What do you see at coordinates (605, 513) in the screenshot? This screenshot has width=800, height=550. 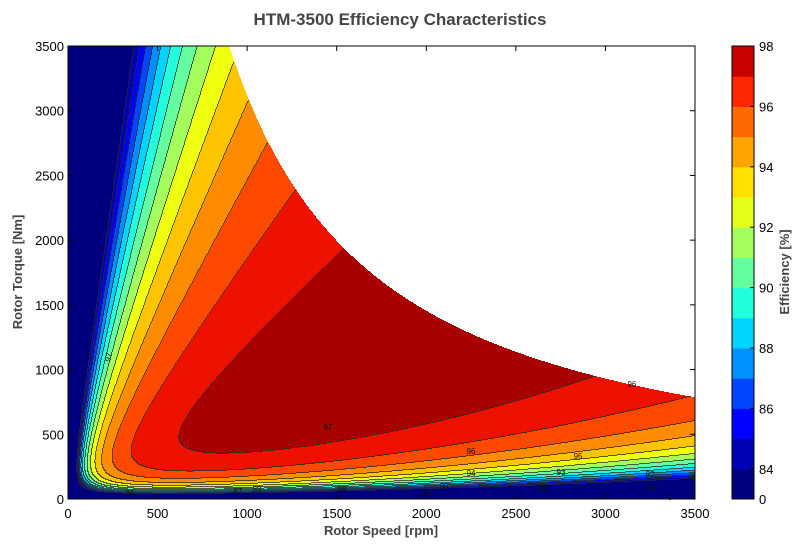 I see `x-tick-label: 3000` at bounding box center [605, 513].